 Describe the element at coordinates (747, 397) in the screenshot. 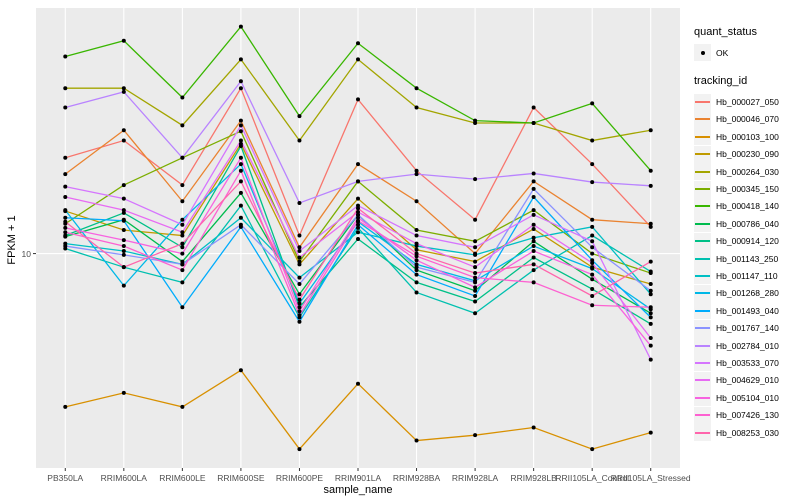

I see `legend-item-label: Hb_005104_010` at that location.